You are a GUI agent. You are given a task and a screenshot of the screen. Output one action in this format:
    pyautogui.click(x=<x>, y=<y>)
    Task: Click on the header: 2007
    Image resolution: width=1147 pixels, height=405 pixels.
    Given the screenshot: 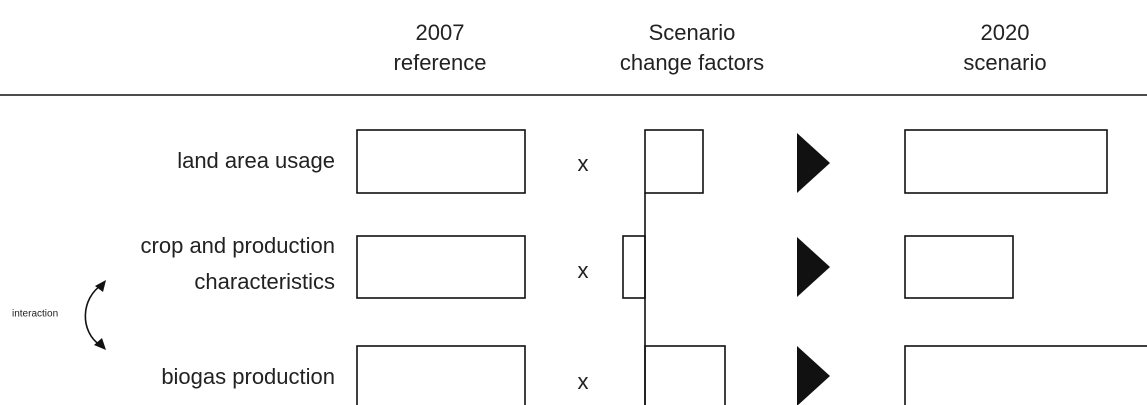 What is the action you would take?
    pyautogui.click(x=440, y=32)
    